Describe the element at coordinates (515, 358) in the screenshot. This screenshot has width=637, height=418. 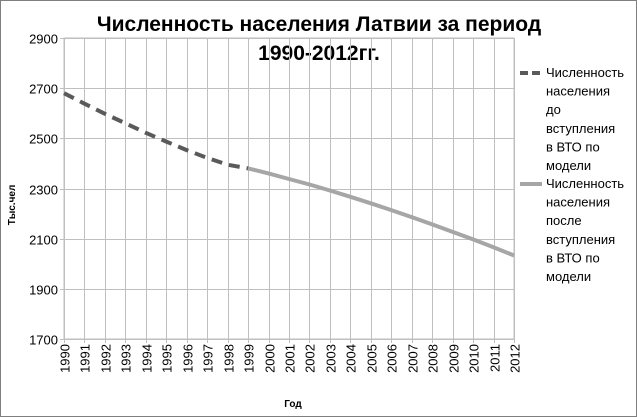
I see `x-tick-label: 2012` at that location.